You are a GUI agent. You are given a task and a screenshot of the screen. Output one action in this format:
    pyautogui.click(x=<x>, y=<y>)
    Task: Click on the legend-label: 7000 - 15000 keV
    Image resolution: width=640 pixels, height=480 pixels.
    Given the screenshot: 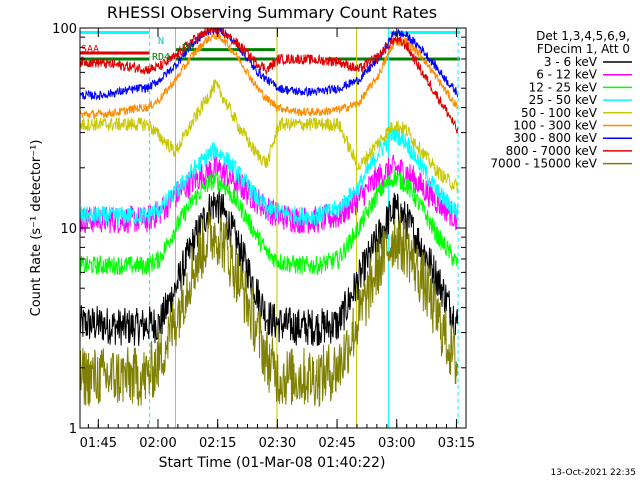 What is the action you would take?
    pyautogui.click(x=543, y=164)
    